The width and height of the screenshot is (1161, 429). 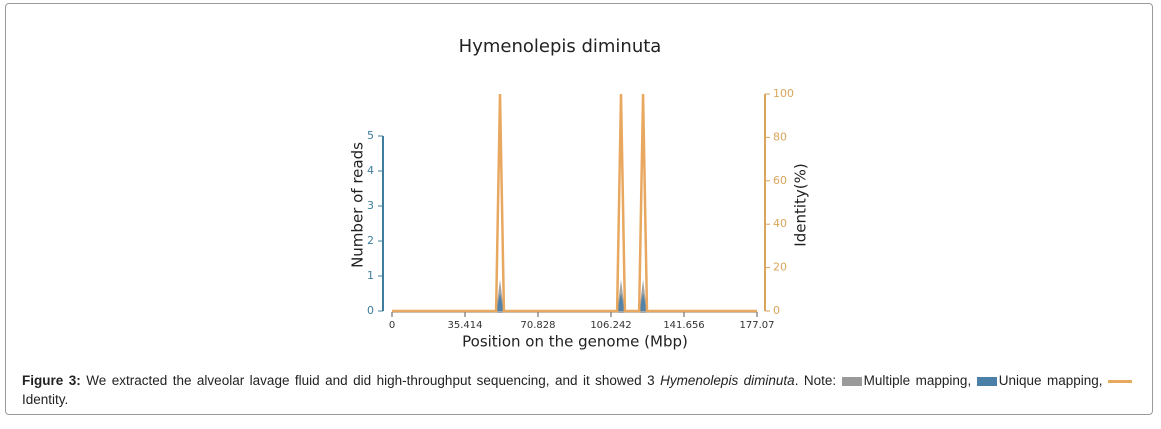 What do you see at coordinates (776, 310) in the screenshot?
I see `y2-tick-label: 0` at bounding box center [776, 310].